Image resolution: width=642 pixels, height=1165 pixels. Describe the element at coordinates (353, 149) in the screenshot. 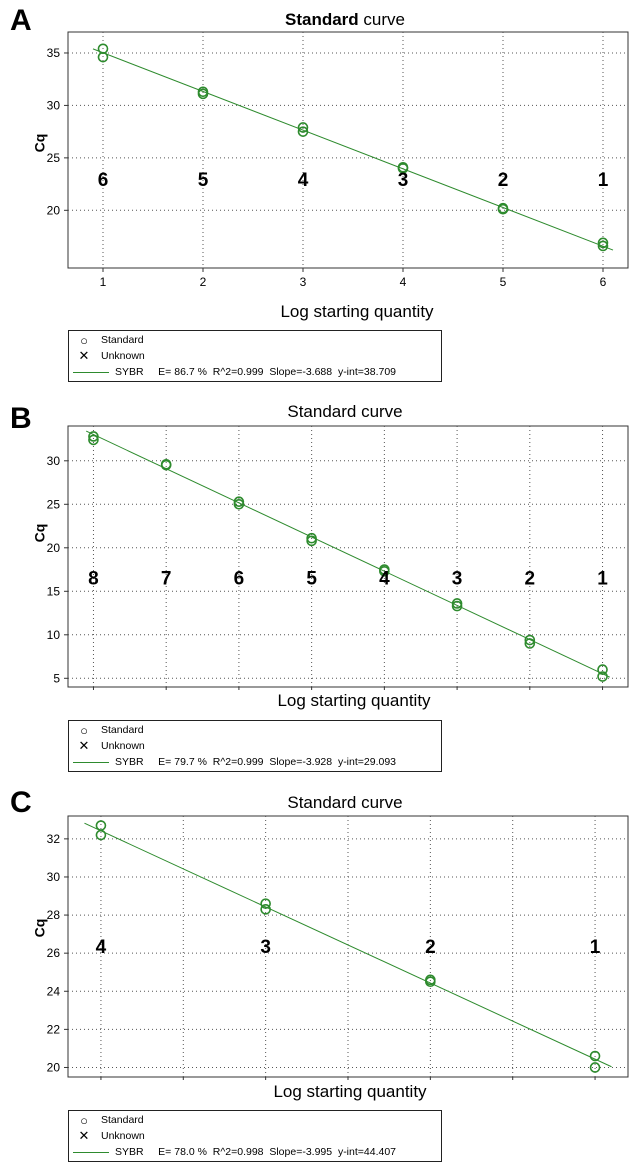

I see `fit-line` at that location.